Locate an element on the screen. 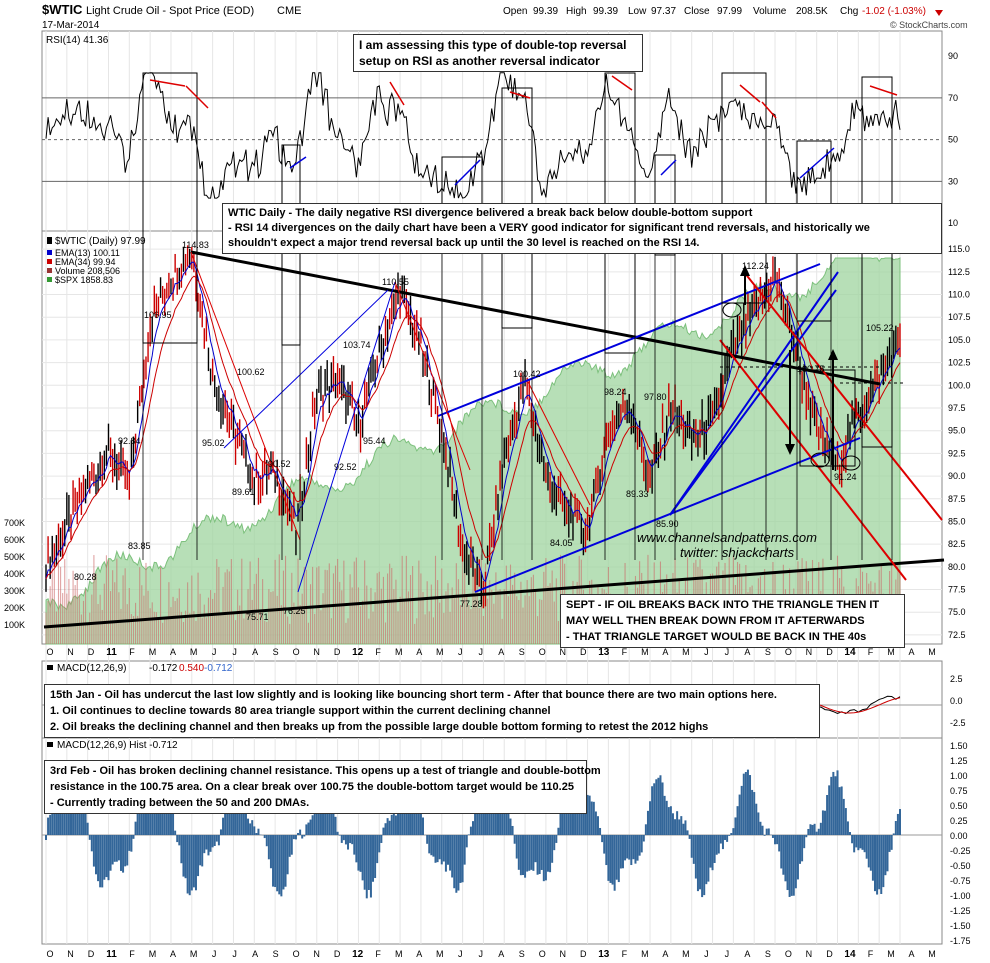 This screenshot has height=963, width=990. x-tick-bottom: D is located at coordinates (91, 954).